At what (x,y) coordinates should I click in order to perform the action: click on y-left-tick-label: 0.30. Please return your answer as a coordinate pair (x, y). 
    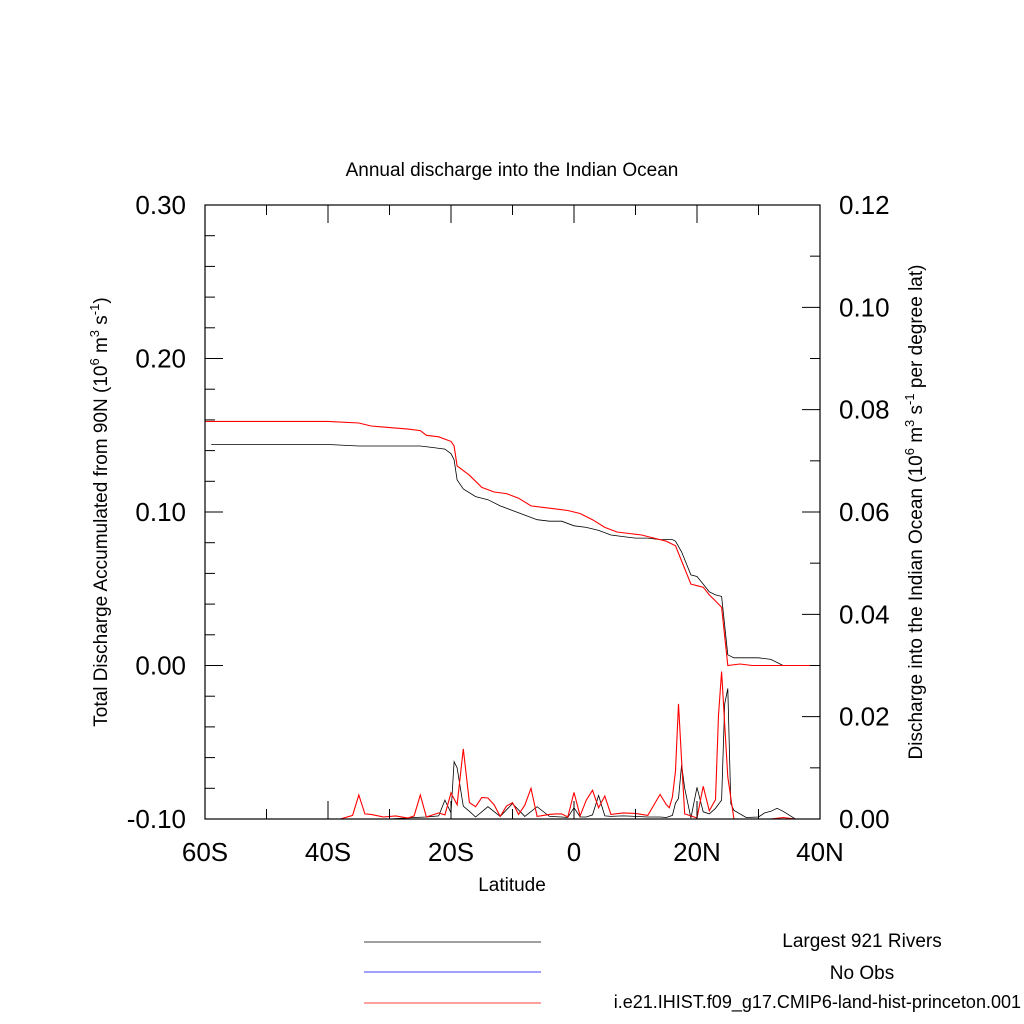
    Looking at the image, I should click on (160, 205).